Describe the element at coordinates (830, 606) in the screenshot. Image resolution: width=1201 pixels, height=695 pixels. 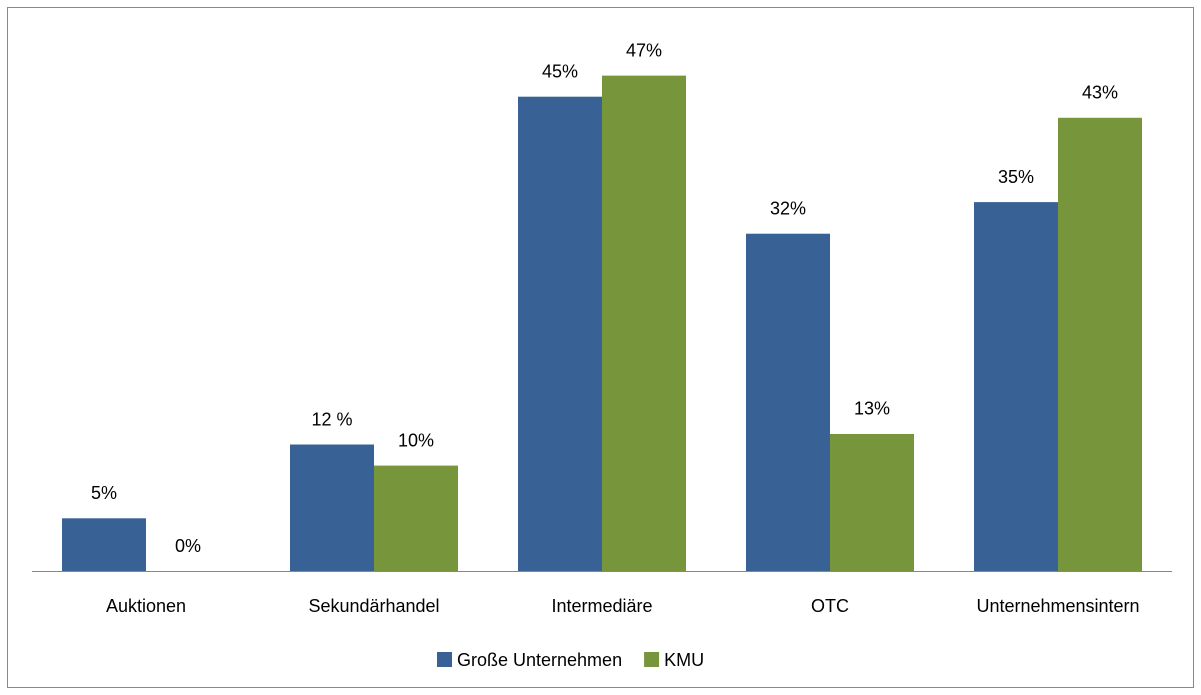
I see `x-tick-label: OTC` at that location.